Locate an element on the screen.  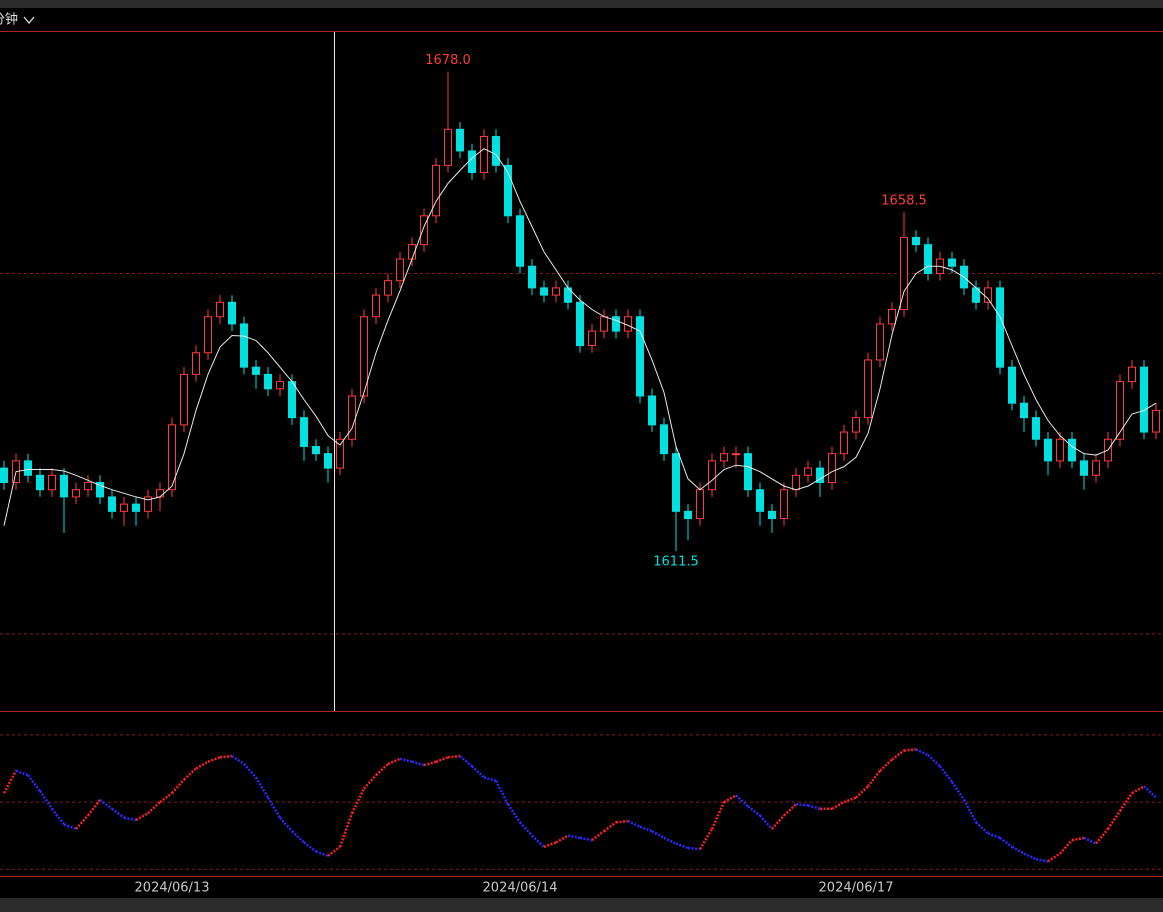
oscillator-panel is located at coordinates (581, 802).